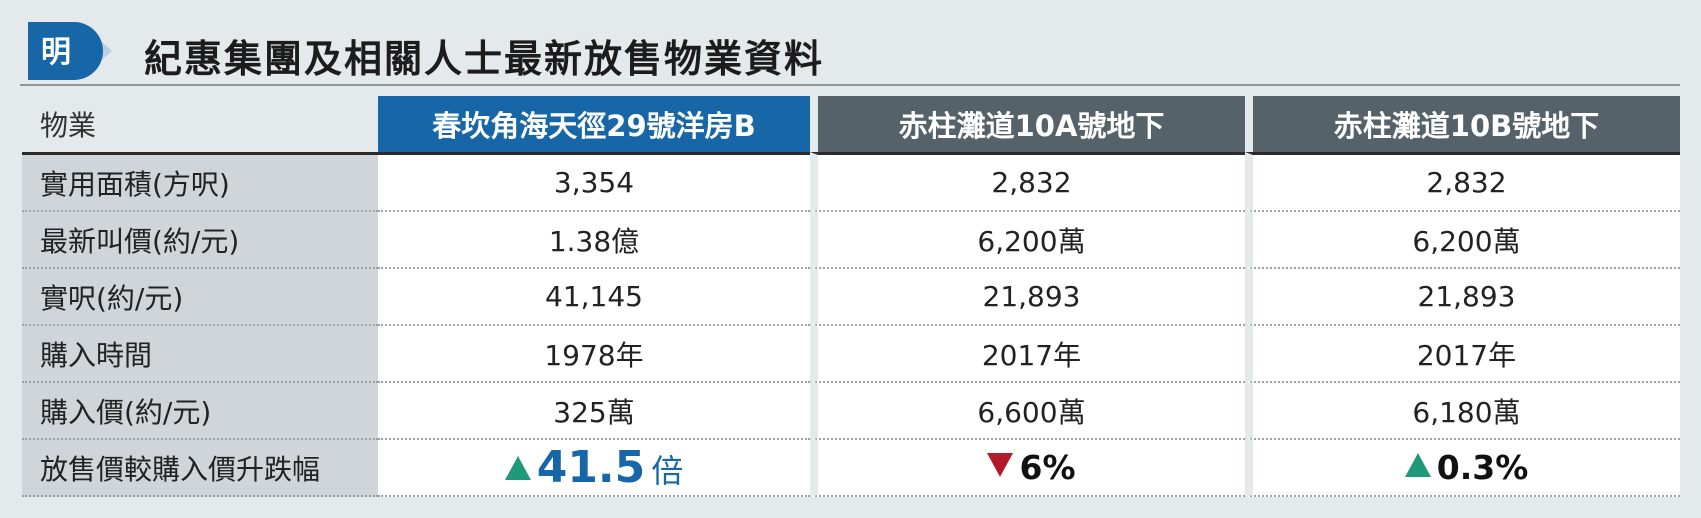 Image resolution: width=1701 pixels, height=518 pixels. Describe the element at coordinates (850, 85) in the screenshot. I see `title-divider` at that location.